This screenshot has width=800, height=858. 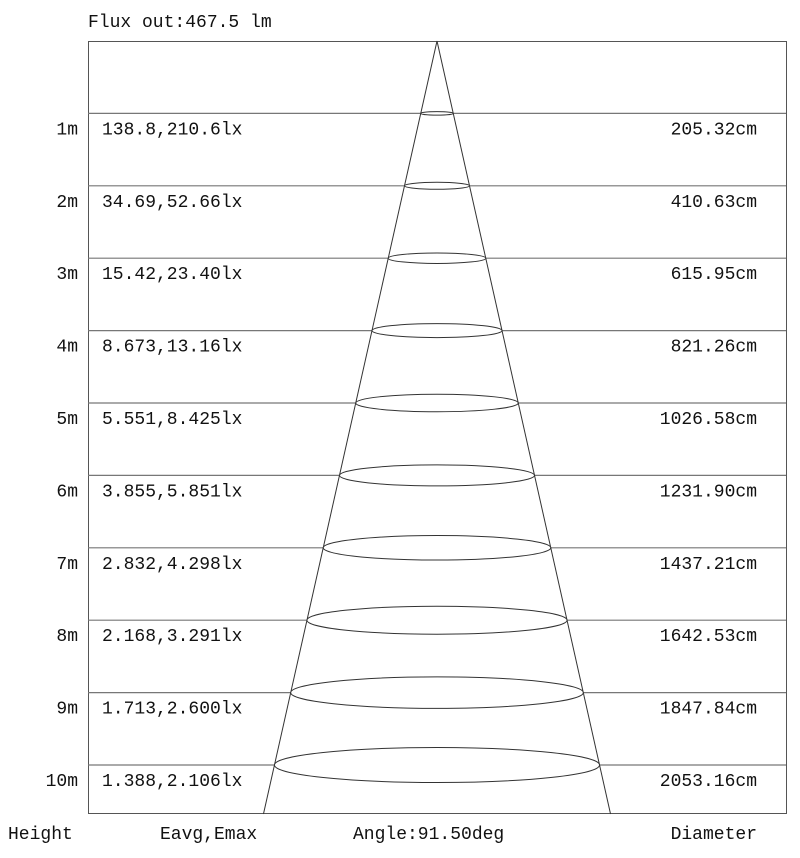 I want to click on row-height-label: 10m, so click(x=62, y=782).